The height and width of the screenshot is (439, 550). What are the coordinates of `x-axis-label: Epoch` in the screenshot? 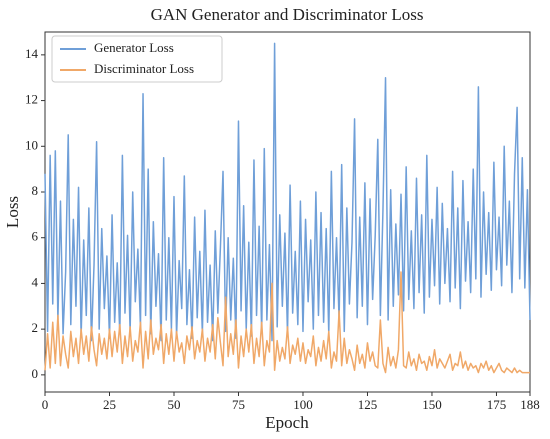 It's located at (287, 422).